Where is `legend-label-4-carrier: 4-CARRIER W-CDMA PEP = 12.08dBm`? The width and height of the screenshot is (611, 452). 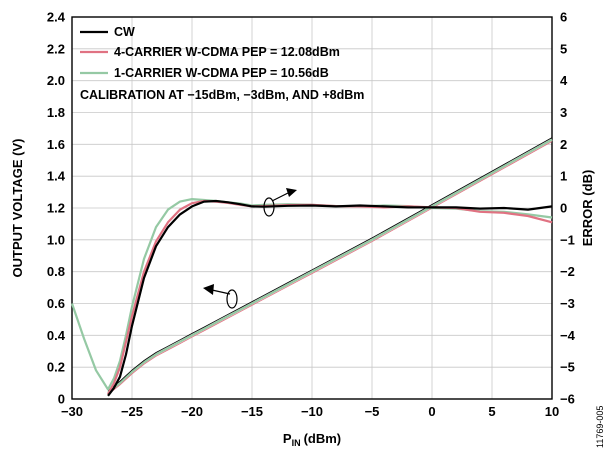 legend-label-4-carrier: 4-CARRIER W-CDMA PEP = 12.08dBm is located at coordinates (227, 52).